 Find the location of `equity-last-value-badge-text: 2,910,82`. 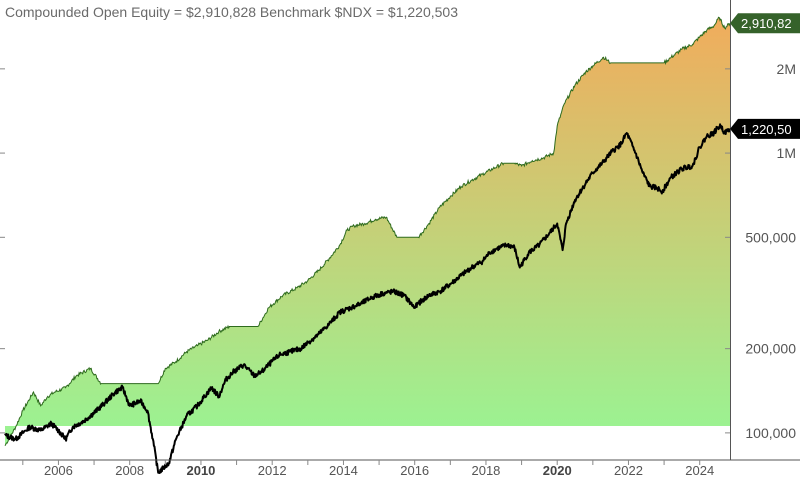

equity-last-value-badge-text: 2,910,82 is located at coordinates (766, 23).